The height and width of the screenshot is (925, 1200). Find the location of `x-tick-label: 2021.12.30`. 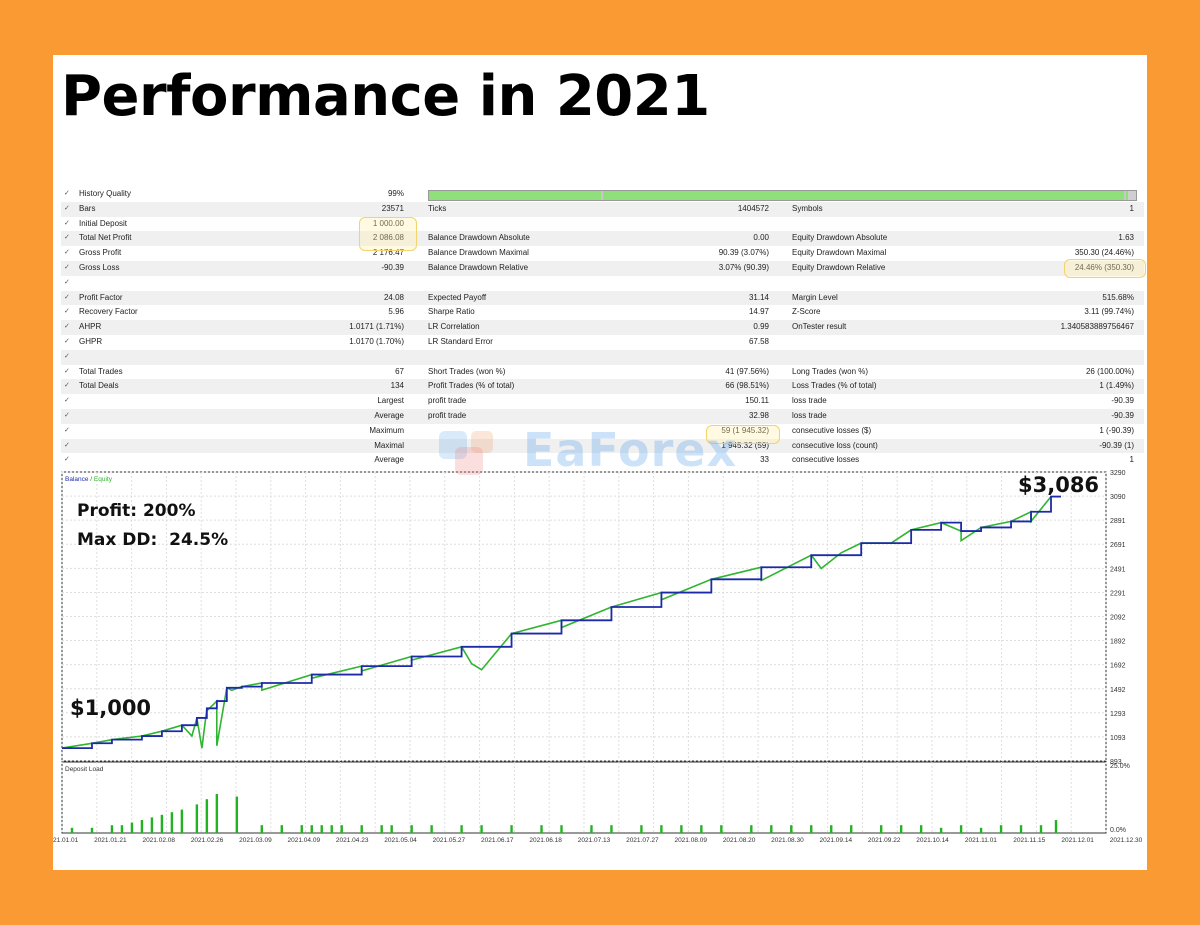

x-tick-label: 2021.12.30 is located at coordinates (1126, 840).